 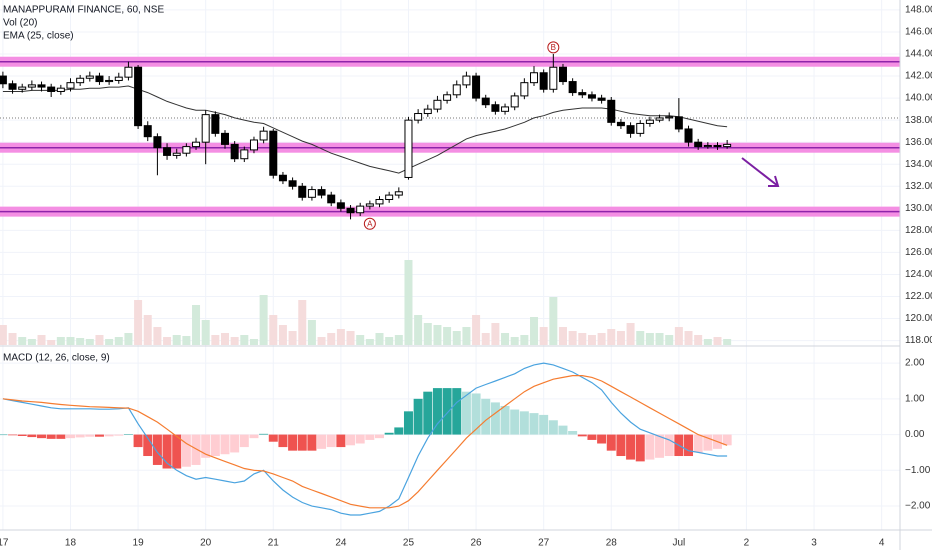 What do you see at coordinates (678, 543) in the screenshot?
I see `x-tick-label: Jul` at bounding box center [678, 543].